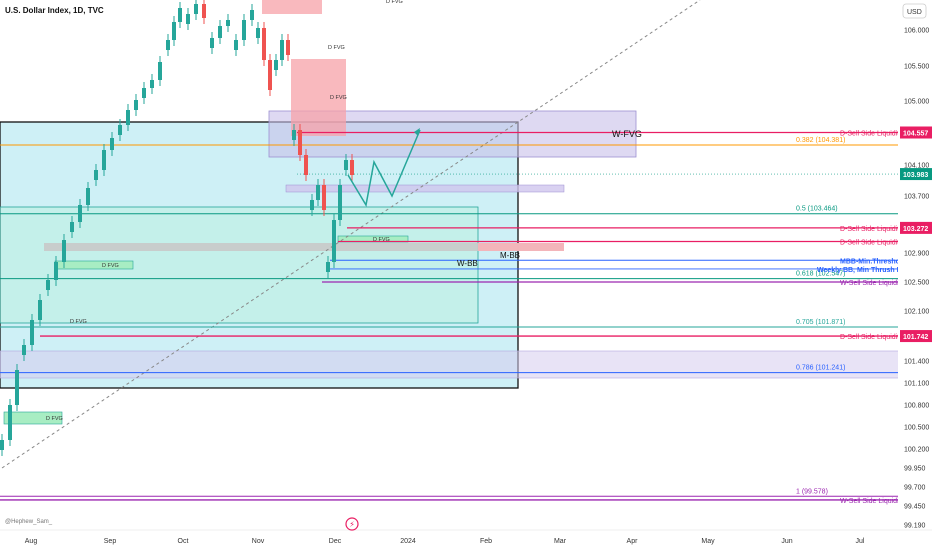 The height and width of the screenshot is (550, 932). I want to click on y-tick-label-13: 100.500, so click(916, 428).